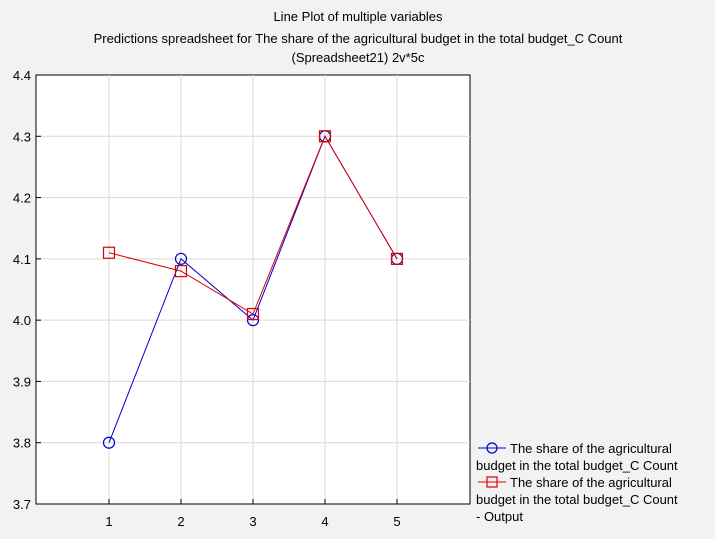 This screenshot has width=715, height=539. What do you see at coordinates (396, 521) in the screenshot?
I see `x-tick-label: 5` at bounding box center [396, 521].